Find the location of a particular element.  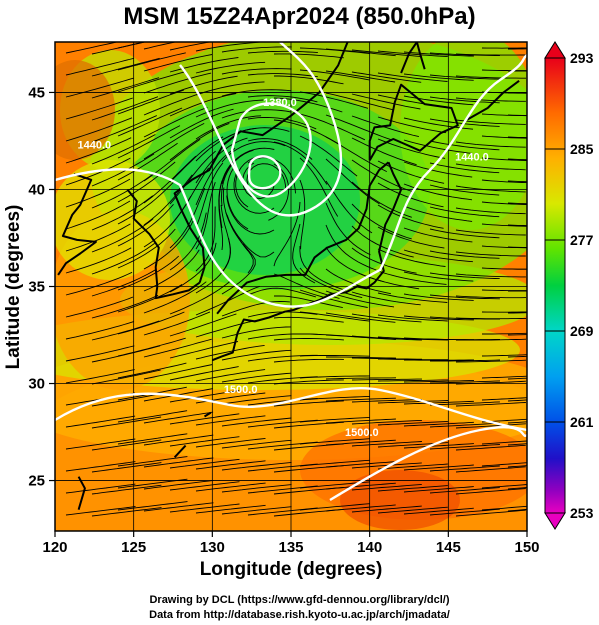

y-axis: 25 30 35 40 45 is located at coordinates (41, 287).